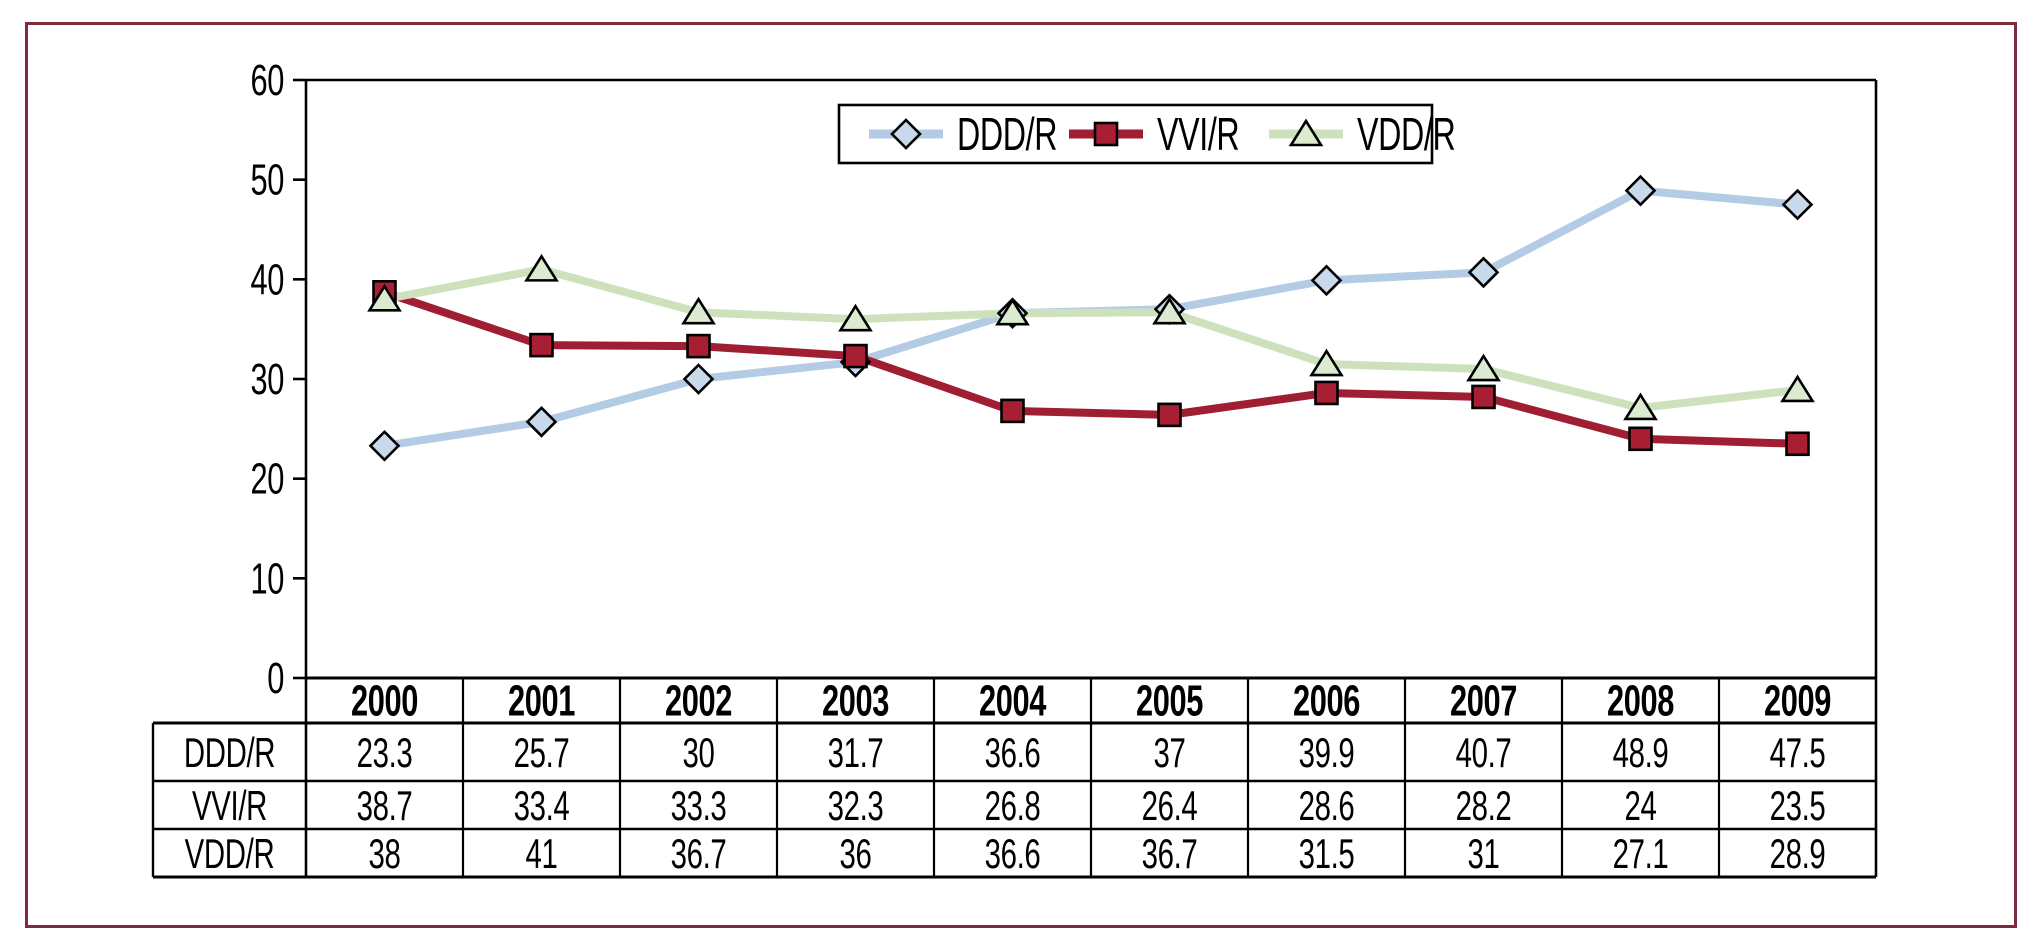 Image resolution: width=2037 pixels, height=941 pixels. I want to click on legend-label: VVI/R, so click(1198, 134).